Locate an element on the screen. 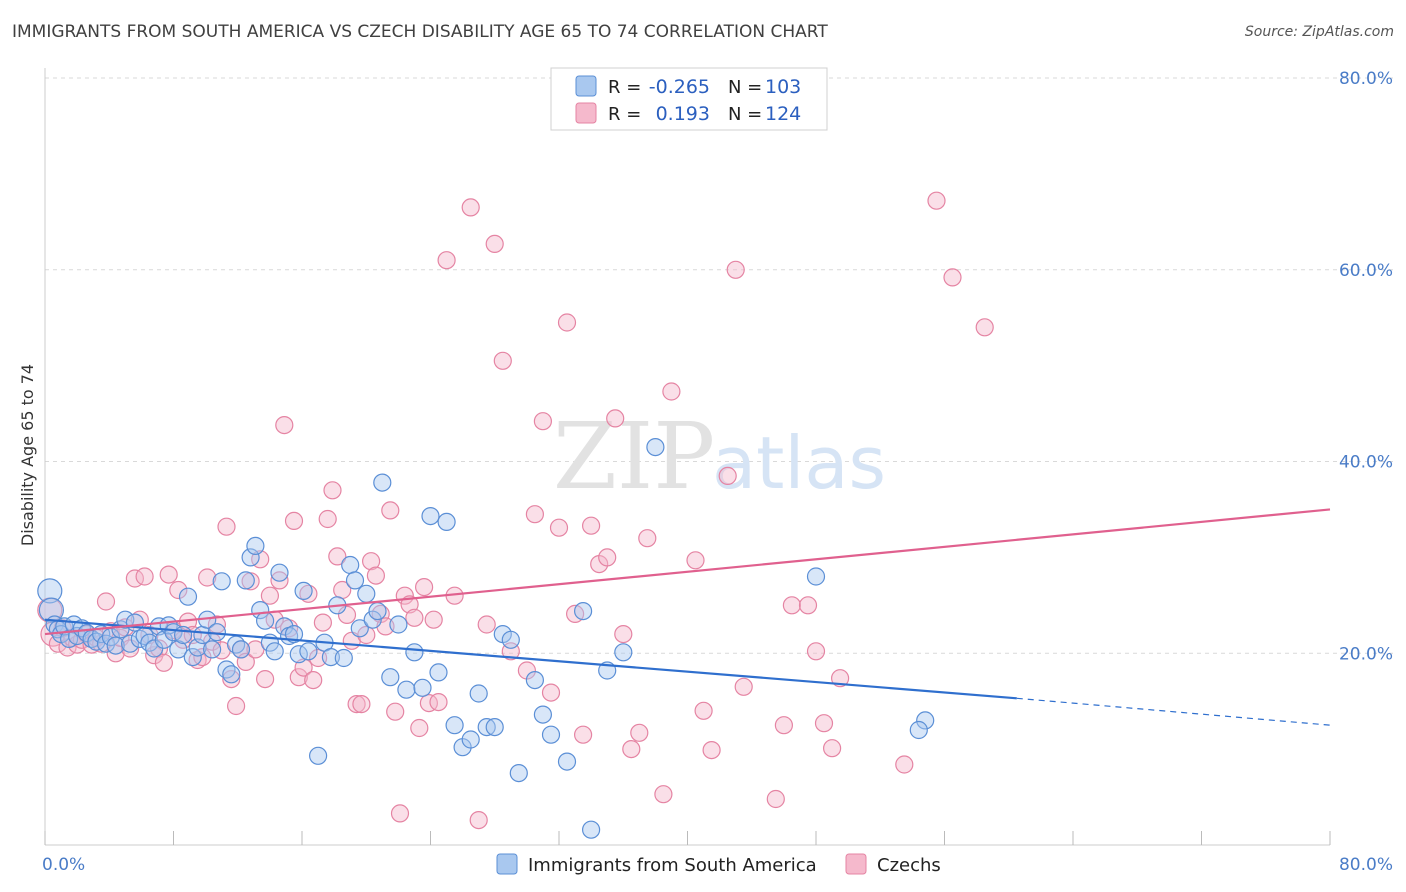  watermark-zip: ZIP is located at coordinates (634, 456).